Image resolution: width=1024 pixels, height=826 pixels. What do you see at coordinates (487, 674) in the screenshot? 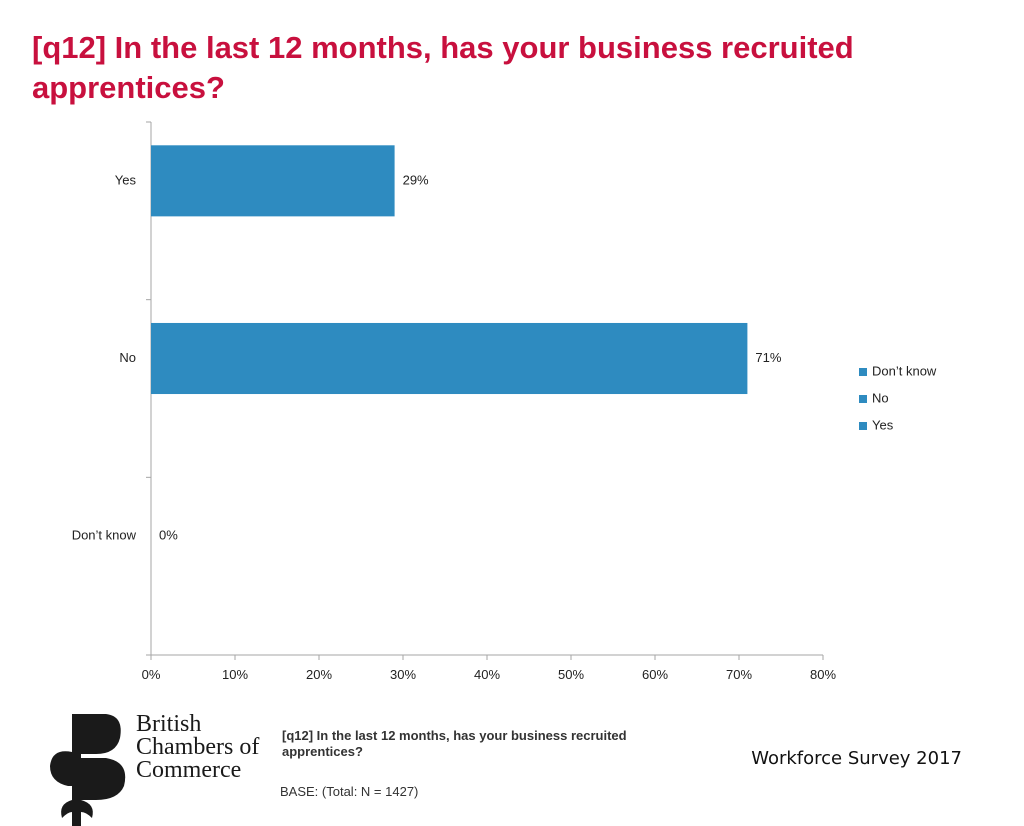
I see `x-tick-label: 40%` at bounding box center [487, 674].